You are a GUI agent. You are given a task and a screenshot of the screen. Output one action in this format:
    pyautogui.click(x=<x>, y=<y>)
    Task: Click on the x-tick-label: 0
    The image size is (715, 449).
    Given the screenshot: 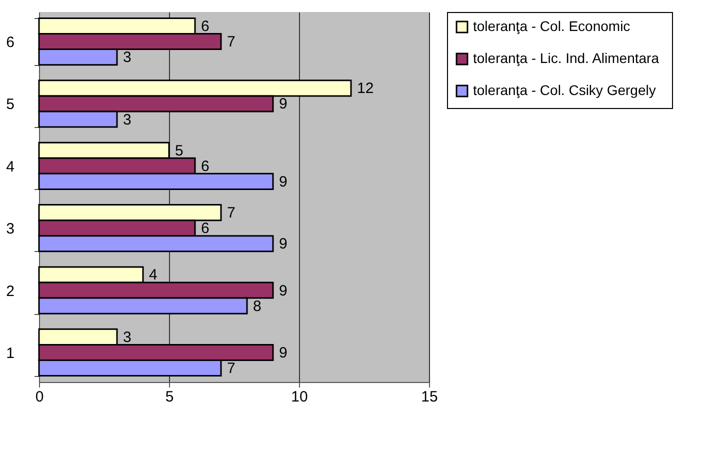 What is the action you would take?
    pyautogui.click(x=39, y=397)
    